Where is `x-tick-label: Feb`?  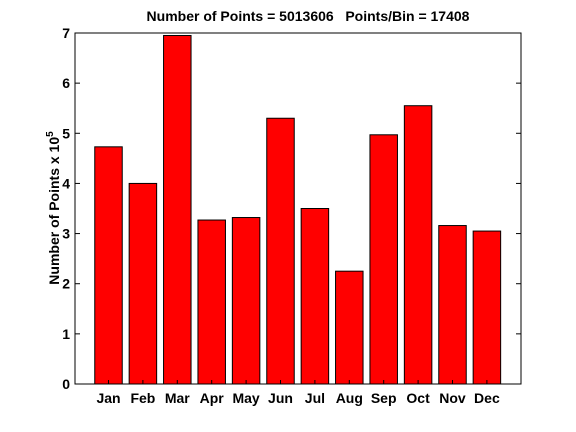
x-tick-label: Feb is located at coordinates (142, 398).